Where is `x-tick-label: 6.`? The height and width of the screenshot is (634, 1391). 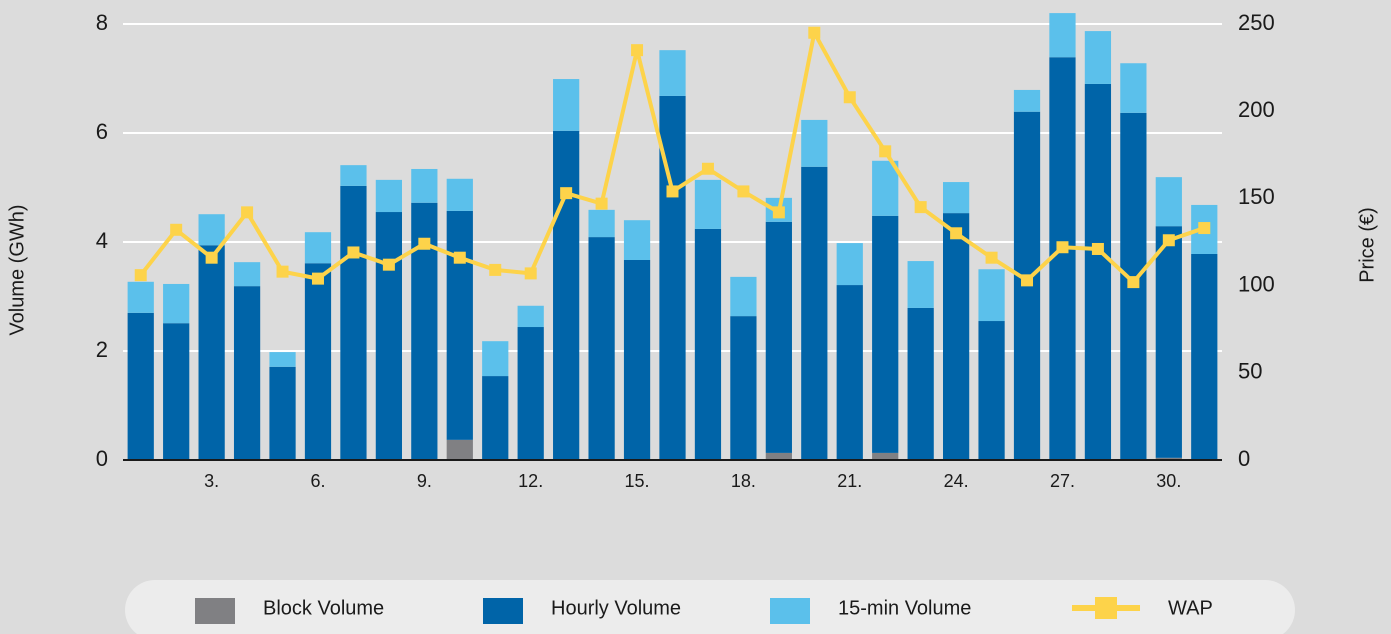 x-tick-label: 6. is located at coordinates (317, 481).